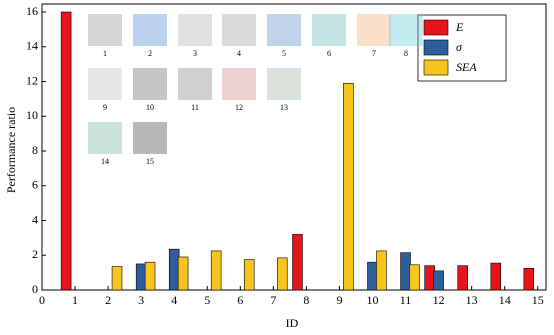 The width and height of the screenshot is (554, 335). Describe the element at coordinates (195, 107) in the screenshot. I see `inset-label: 11` at that location.